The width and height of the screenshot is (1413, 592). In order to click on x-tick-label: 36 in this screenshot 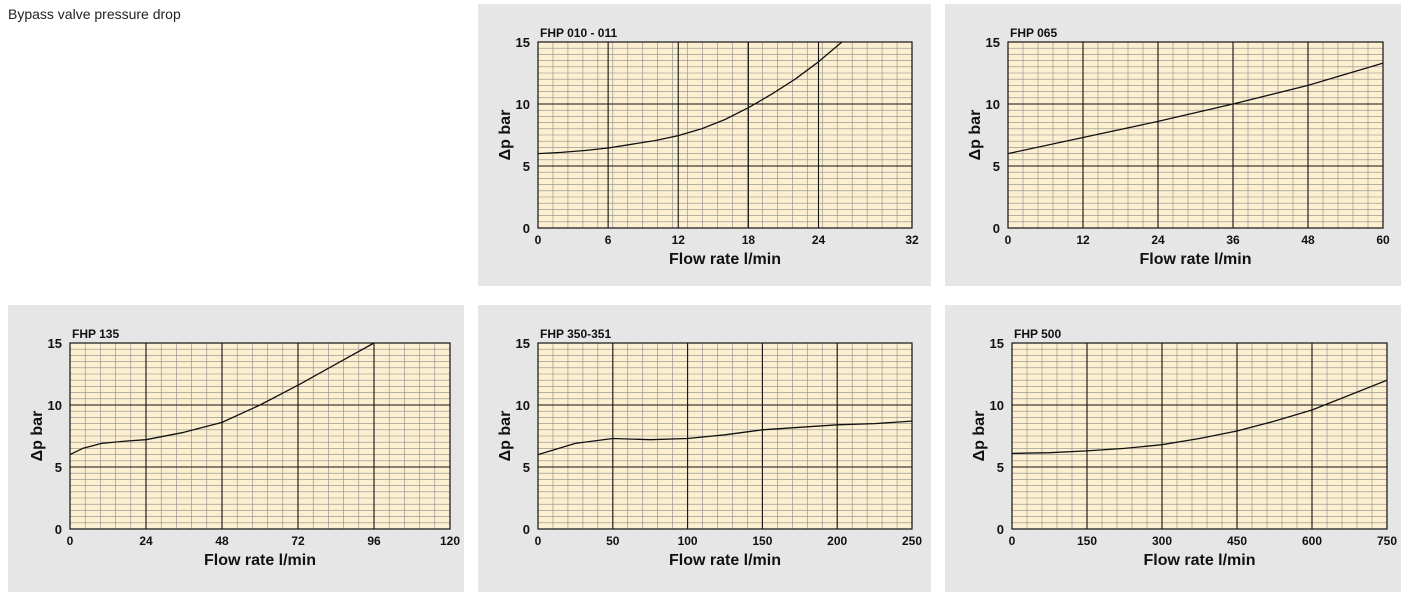, I will do `click(1233, 240)`.